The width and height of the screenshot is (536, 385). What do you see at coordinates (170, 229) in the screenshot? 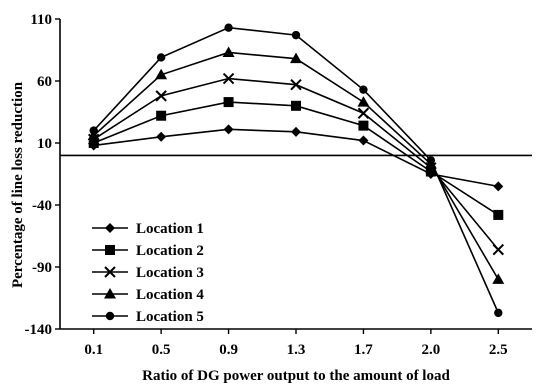
I see `legend-label: Location 1` at bounding box center [170, 229].